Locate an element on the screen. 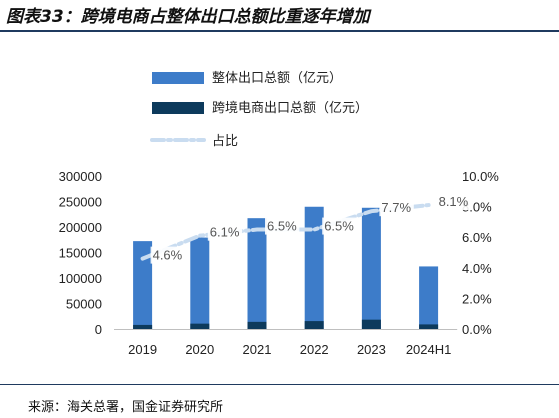  left-tick-label: 0 is located at coordinates (98, 329).